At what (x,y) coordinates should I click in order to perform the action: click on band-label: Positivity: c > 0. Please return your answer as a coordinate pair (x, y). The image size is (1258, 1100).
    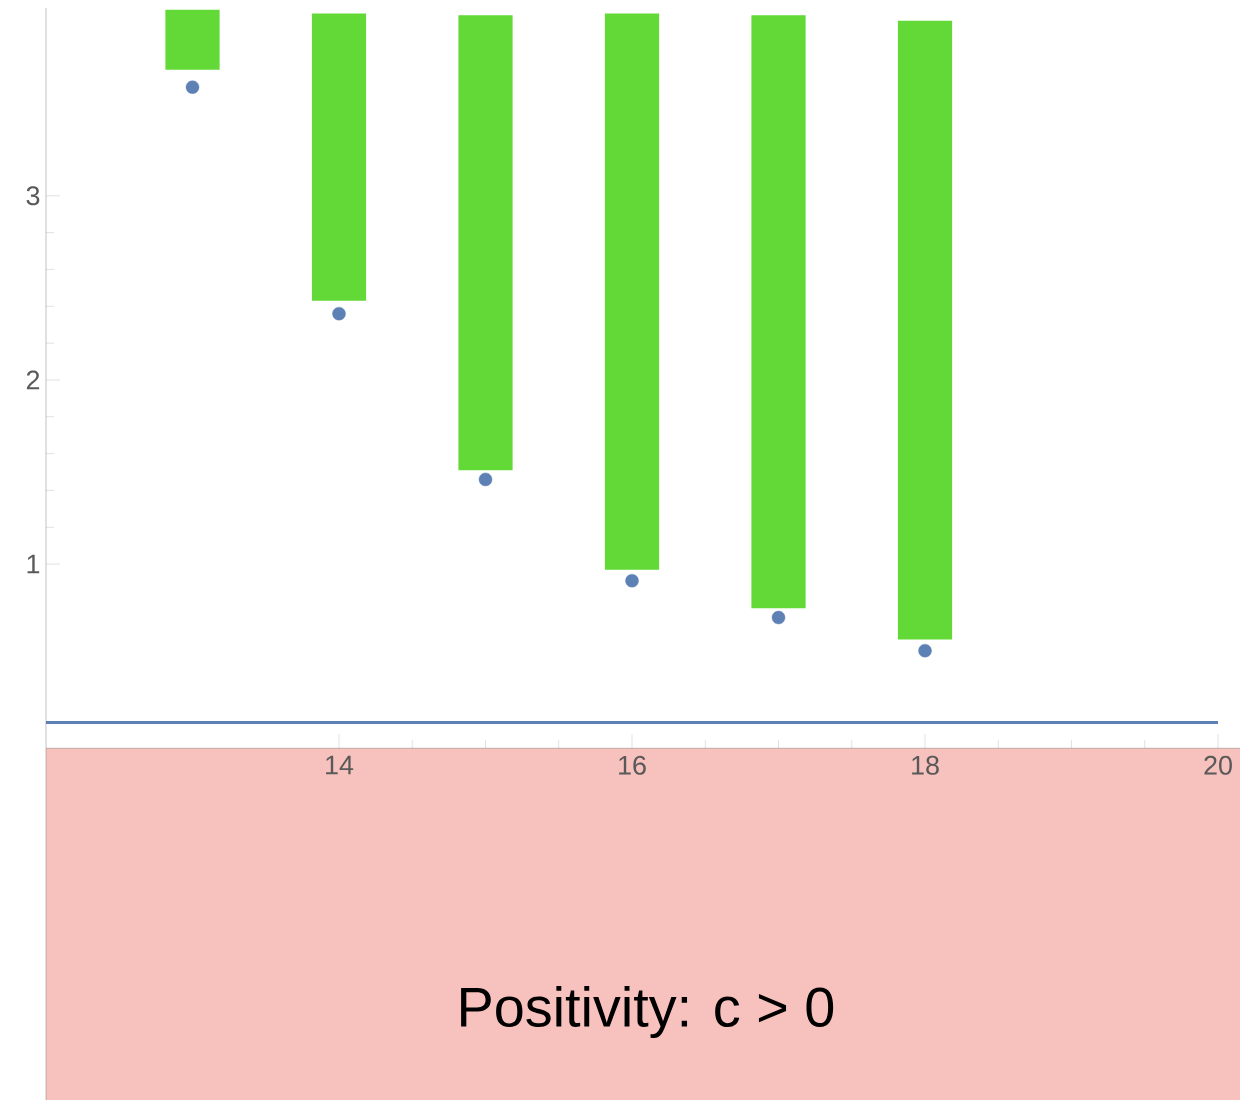
    Looking at the image, I should click on (647, 1012).